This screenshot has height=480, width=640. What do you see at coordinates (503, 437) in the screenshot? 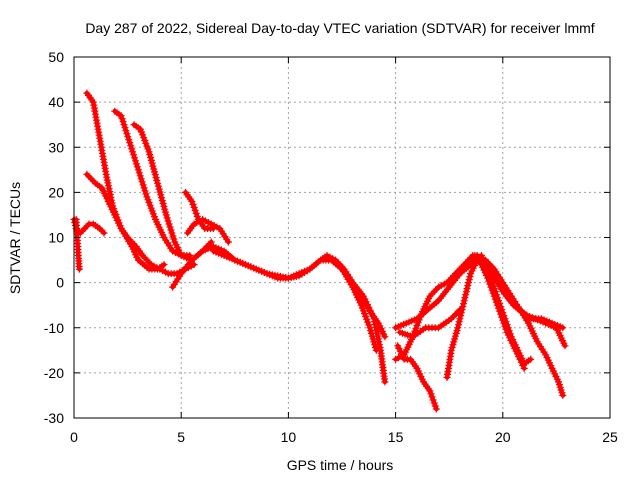
I see `x-tick-label: 20` at bounding box center [503, 437].